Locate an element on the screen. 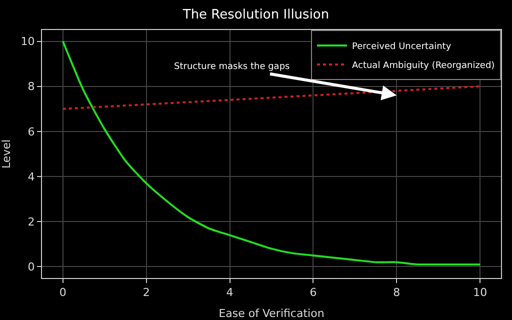 The height and width of the screenshot is (320, 512). x-tick-label: 8 is located at coordinates (396, 293).